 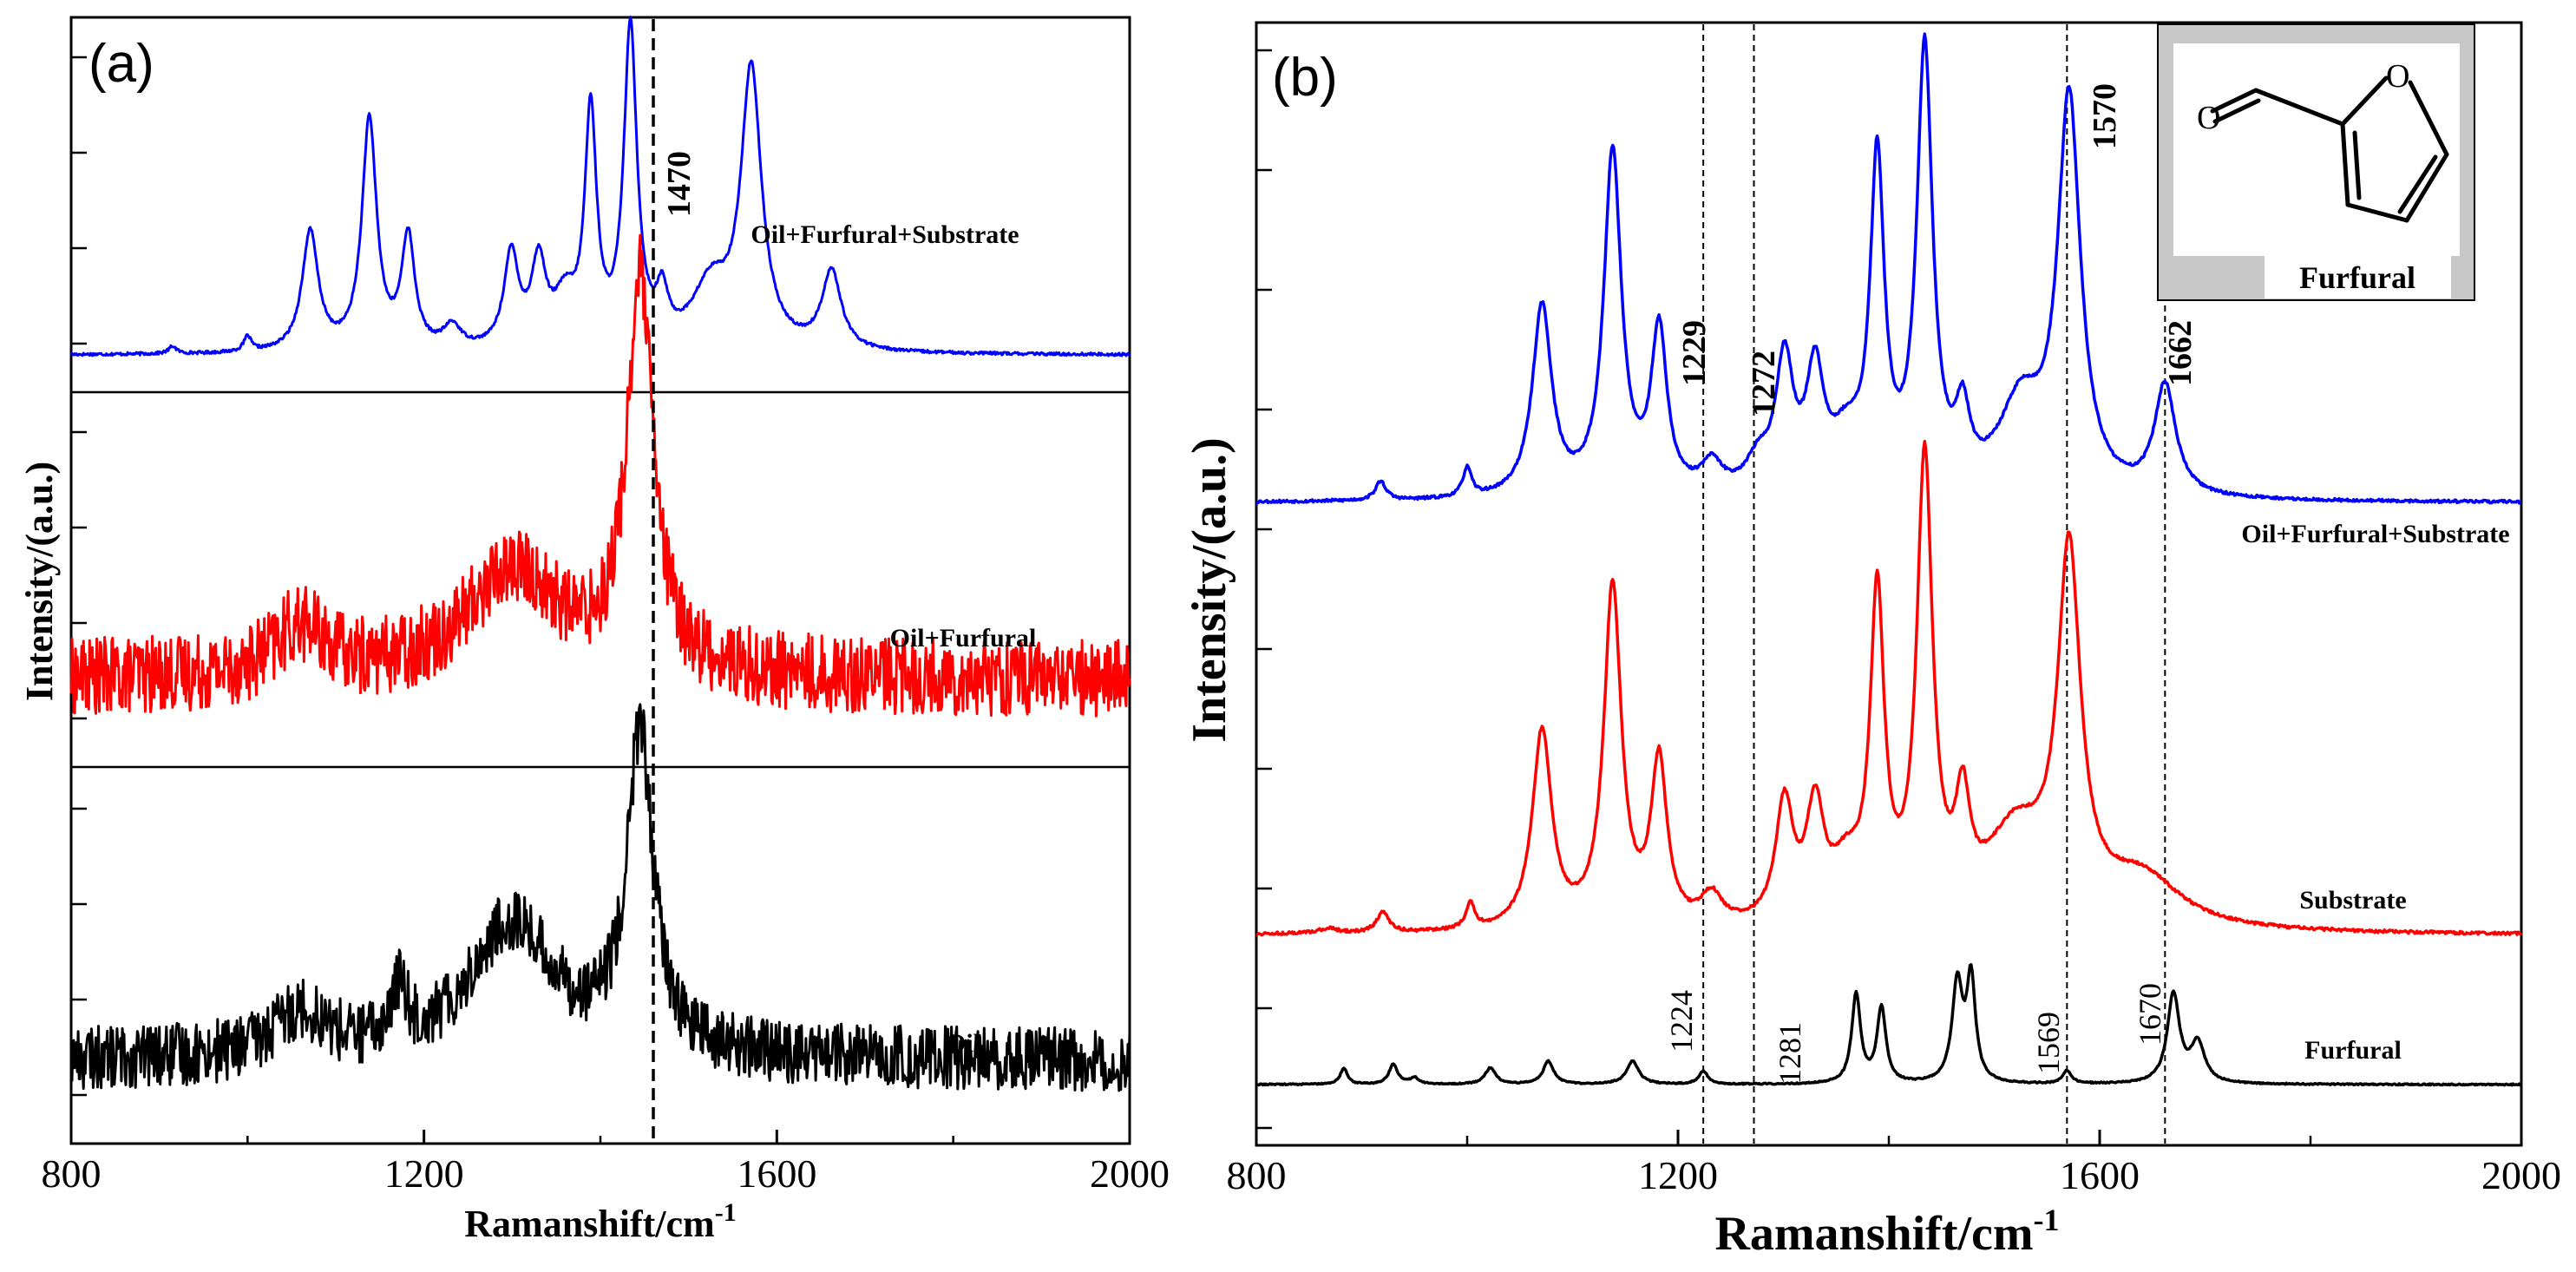 I want to click on panel-a-series-label-oil-furfural: Oil+Furfural, so click(x=963, y=638).